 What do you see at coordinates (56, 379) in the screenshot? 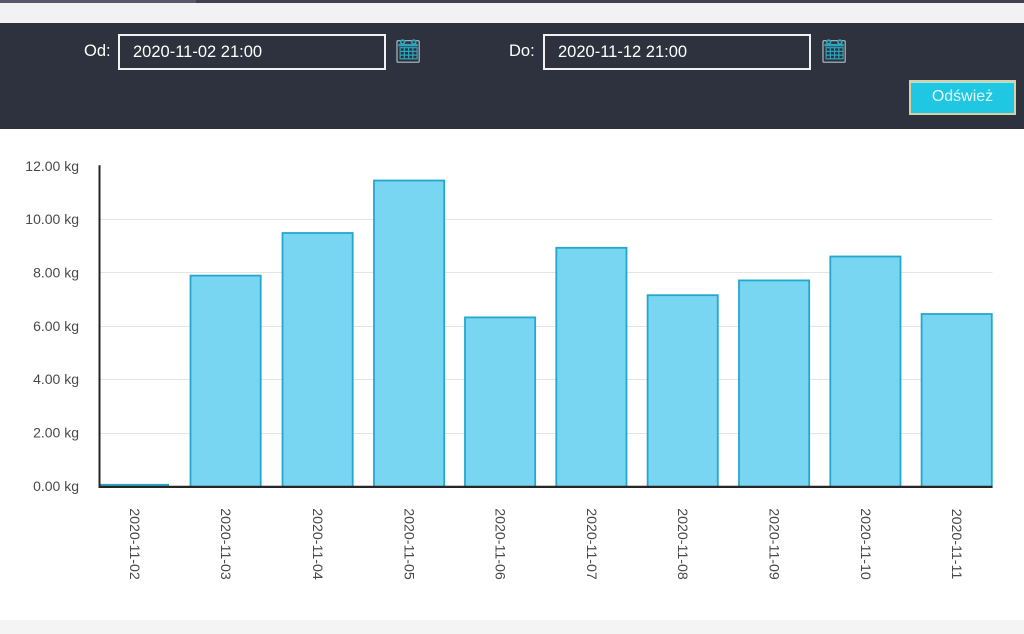
I see `svg-text: 4.00 kg` at bounding box center [56, 379].